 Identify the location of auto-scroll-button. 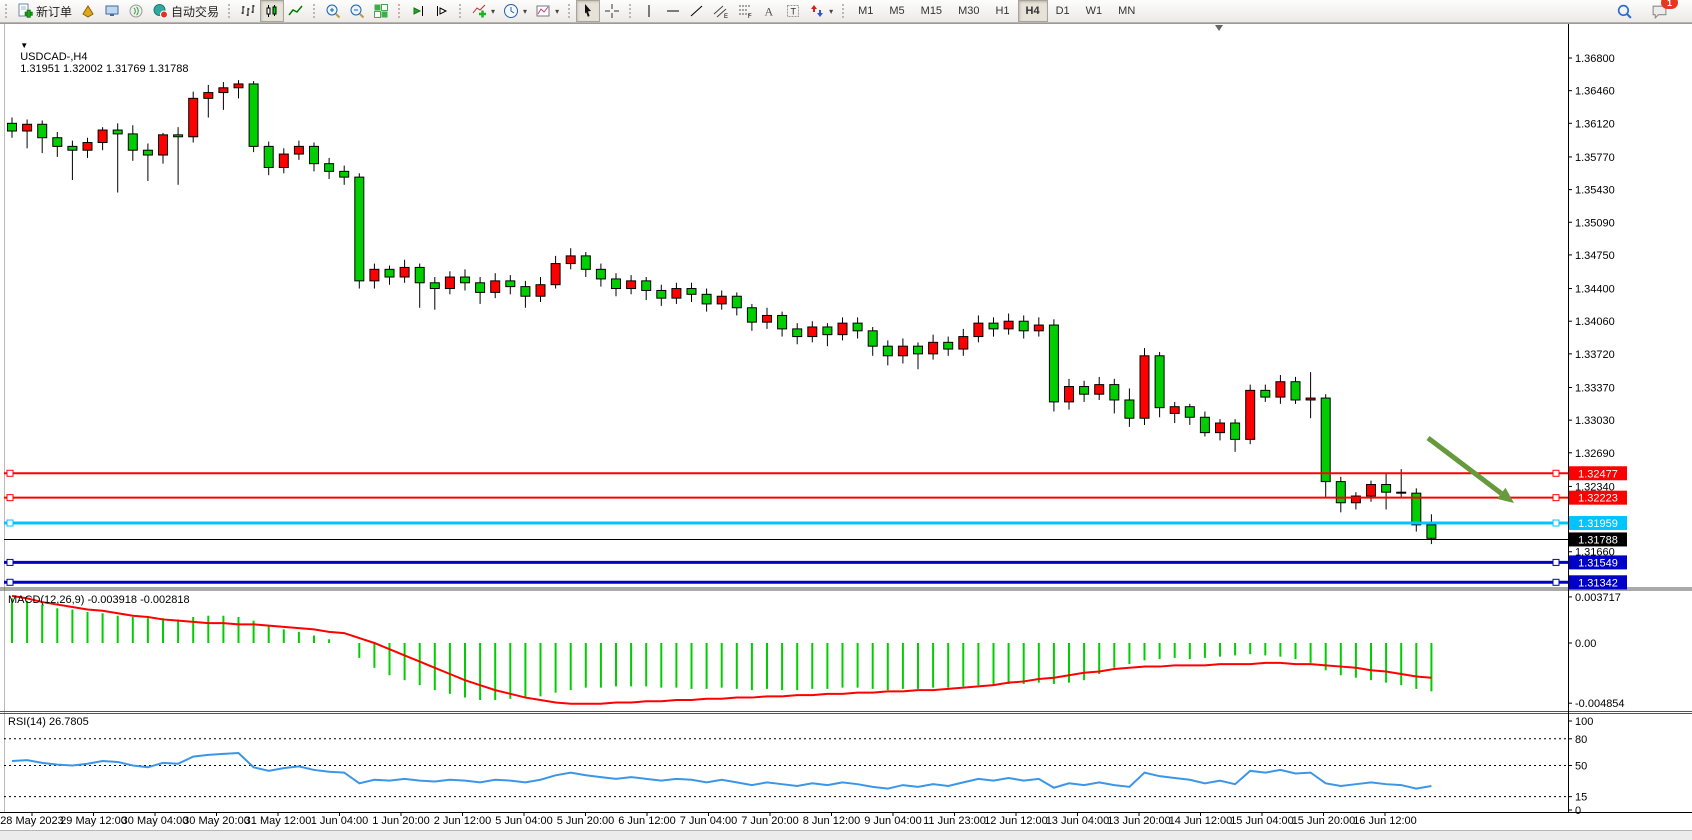
(418, 11).